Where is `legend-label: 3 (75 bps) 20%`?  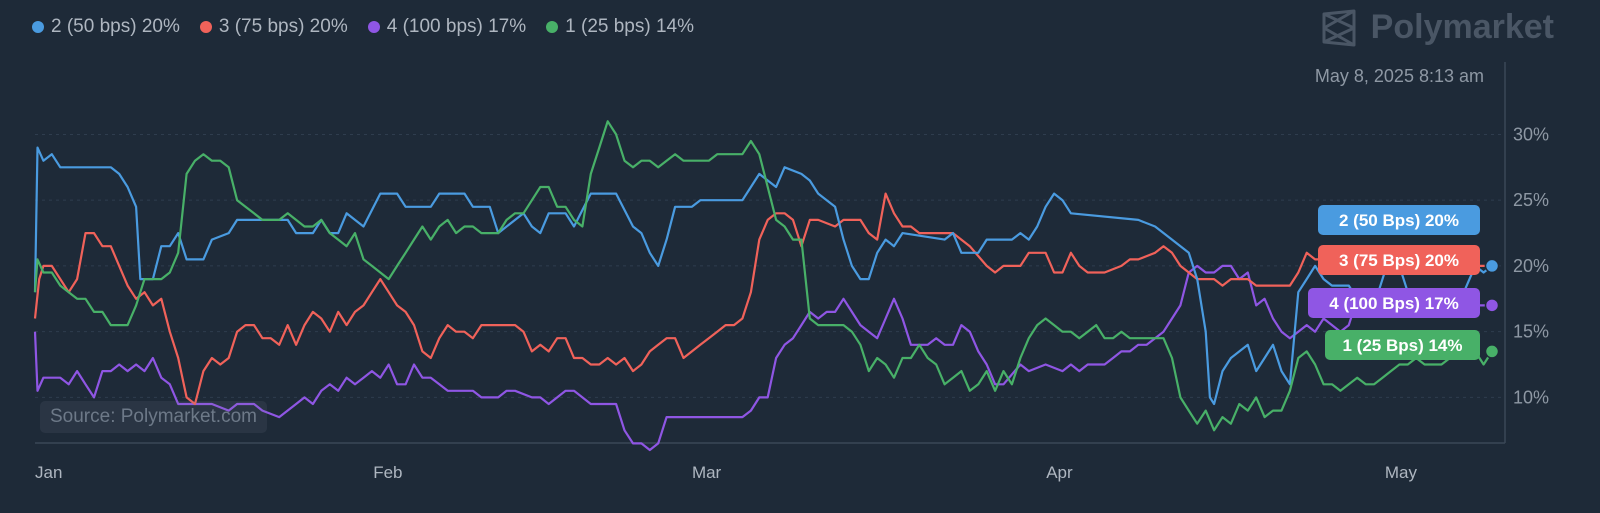
legend-label: 3 (75 bps) 20% is located at coordinates (283, 26).